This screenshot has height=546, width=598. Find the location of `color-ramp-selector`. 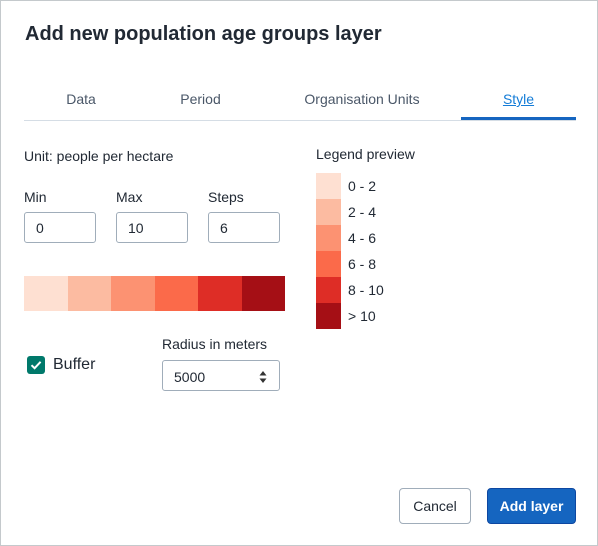

color-ramp-selector is located at coordinates (154, 293).